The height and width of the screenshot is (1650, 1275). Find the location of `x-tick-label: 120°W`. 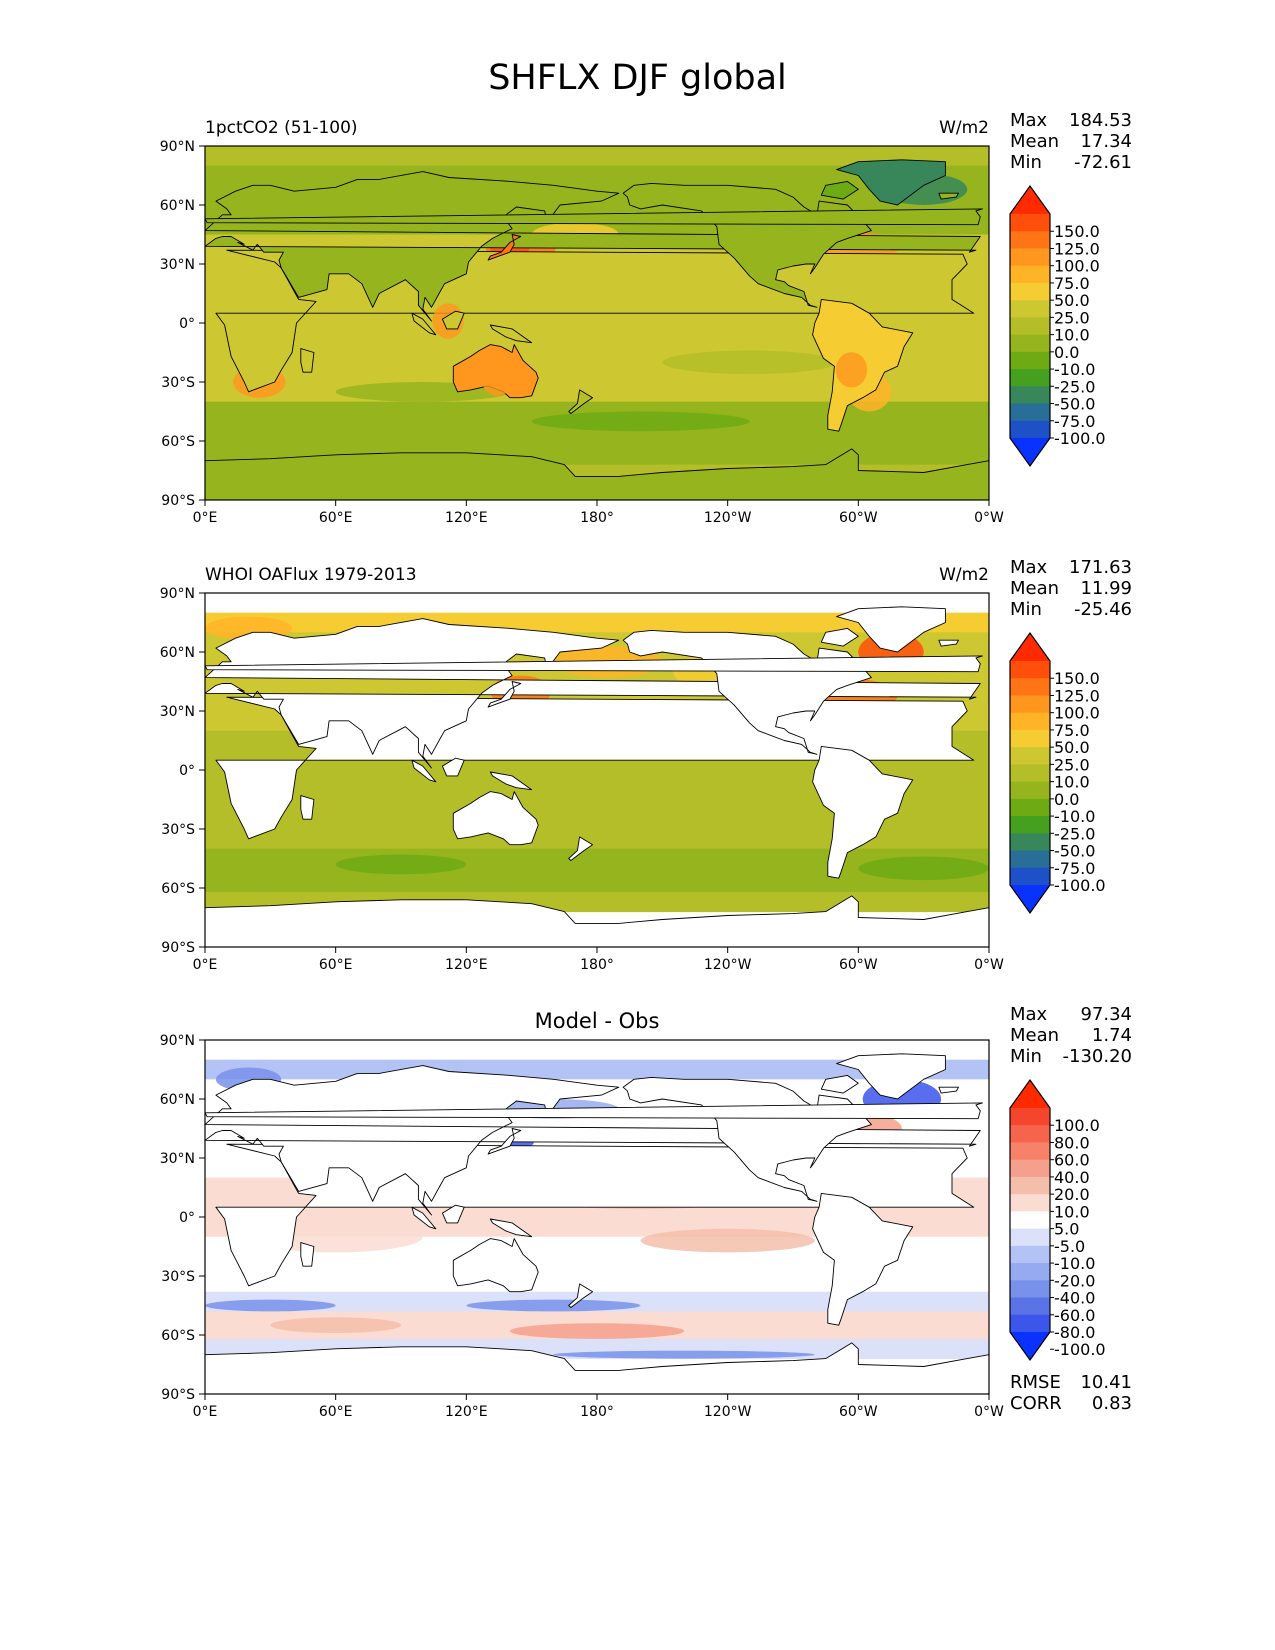

x-tick-label: 120°W is located at coordinates (728, 1412).